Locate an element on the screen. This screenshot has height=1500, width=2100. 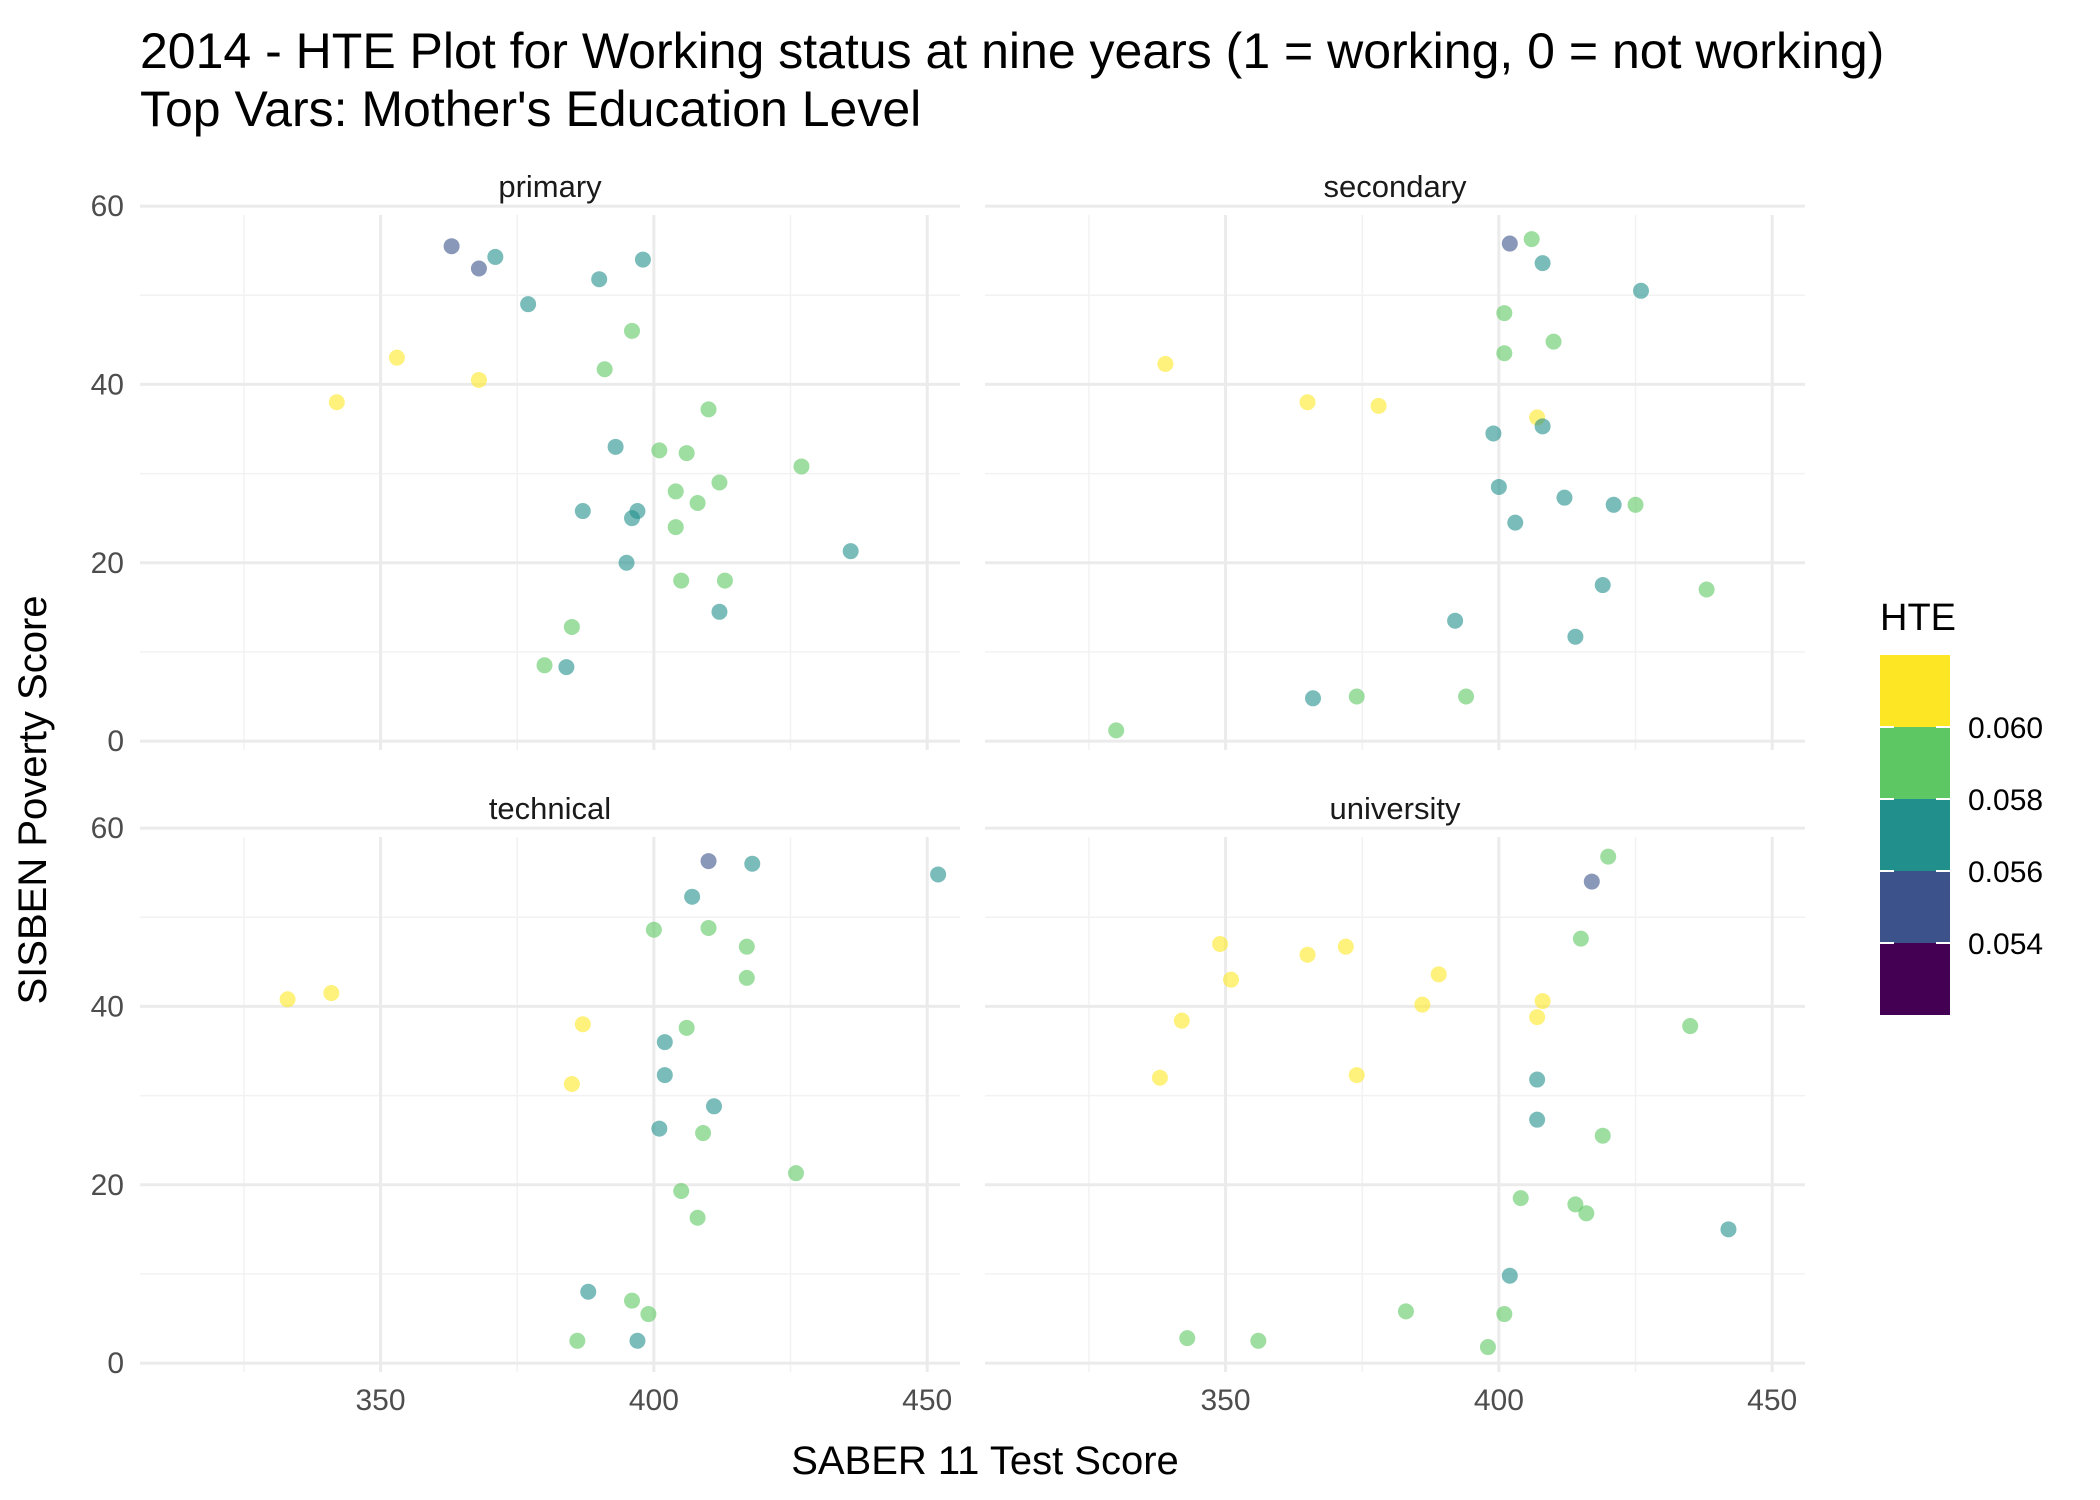
y-tick-label: 40 is located at coordinates (107, 384).